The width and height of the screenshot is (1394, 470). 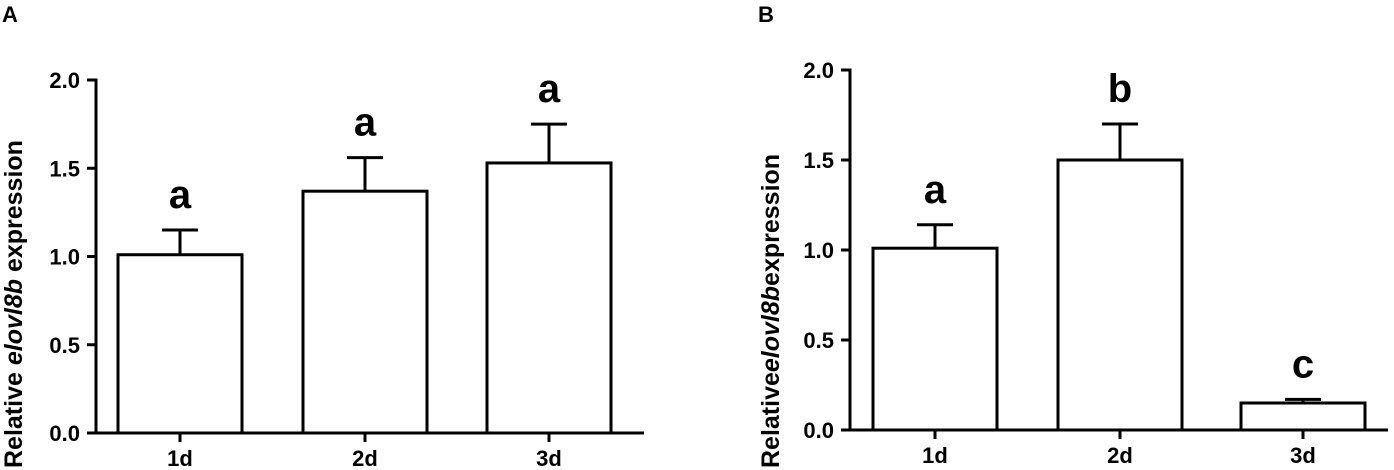 What do you see at coordinates (1303, 364) in the screenshot?
I see `significance-letter: c` at bounding box center [1303, 364].